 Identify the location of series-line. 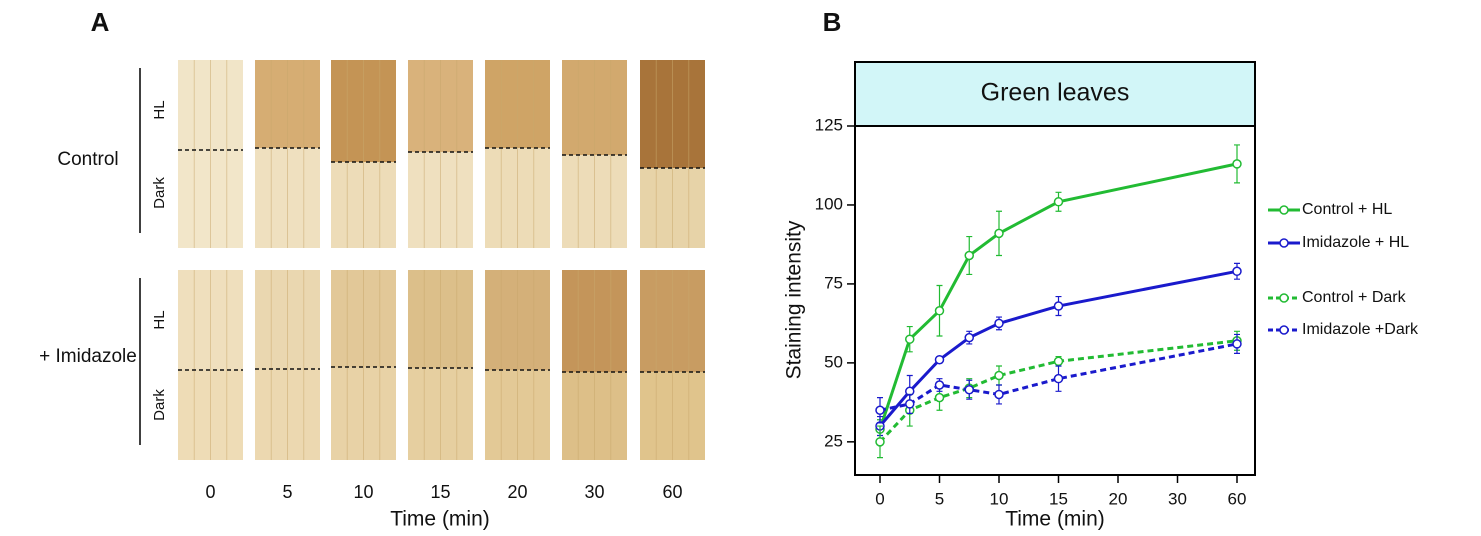
(1058, 348).